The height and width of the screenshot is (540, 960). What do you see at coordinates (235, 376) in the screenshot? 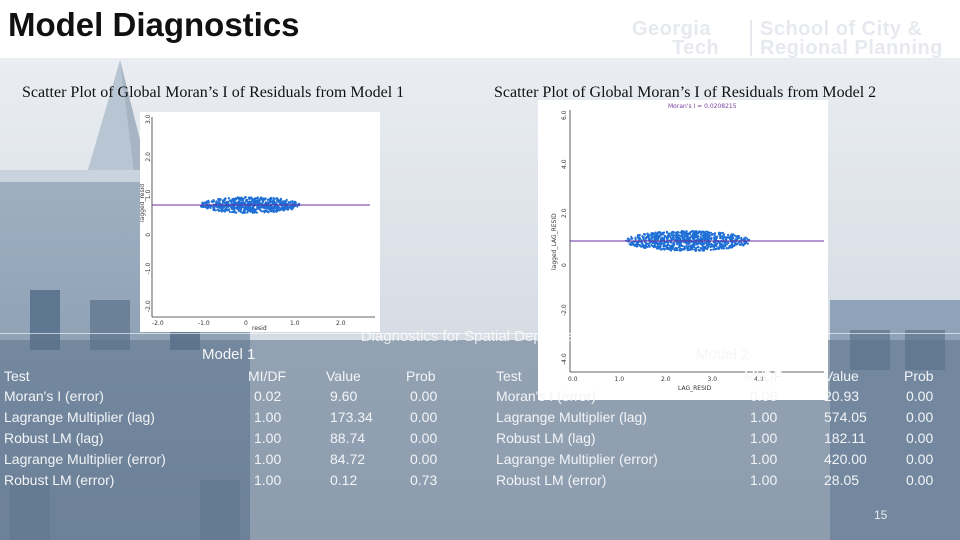
I see `table-header-row: Test MI/DF Value Prob` at bounding box center [235, 376].